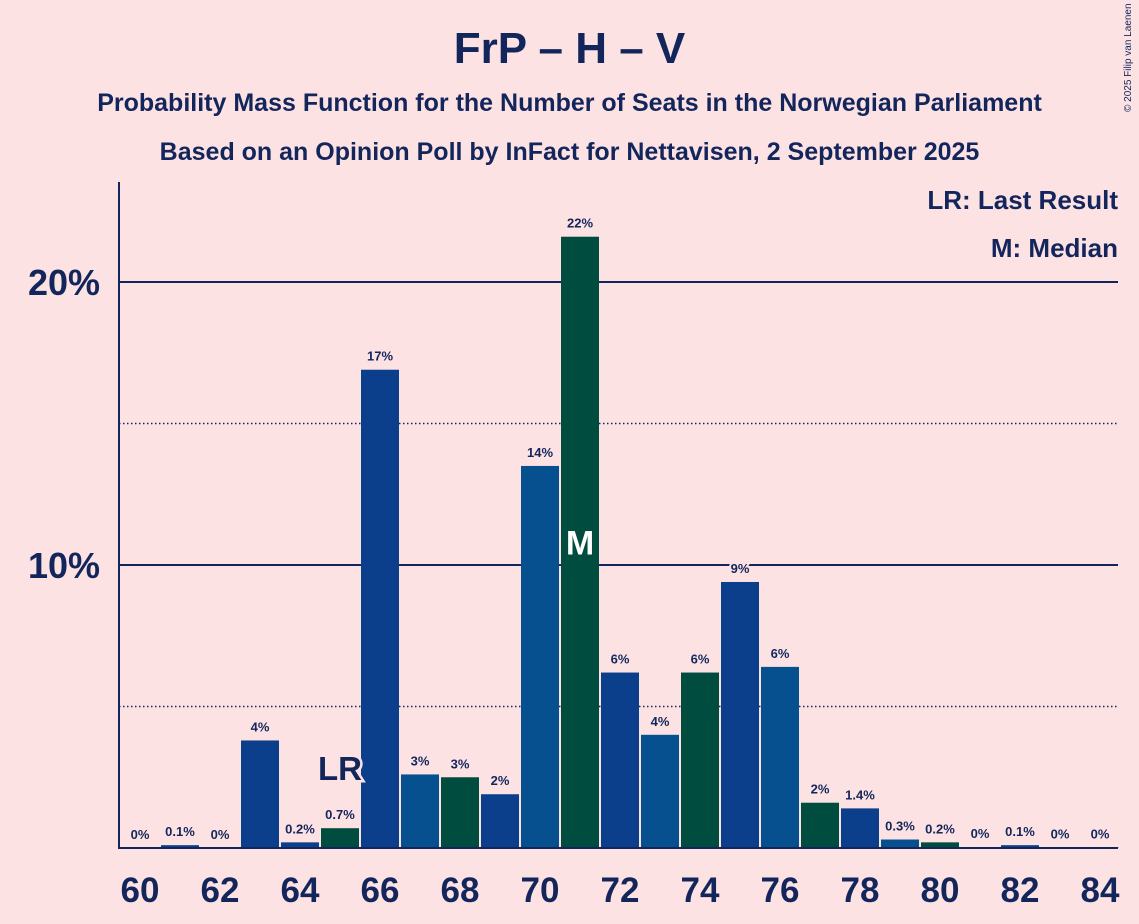  I want to click on y-tick-label: 10%, so click(64, 565).